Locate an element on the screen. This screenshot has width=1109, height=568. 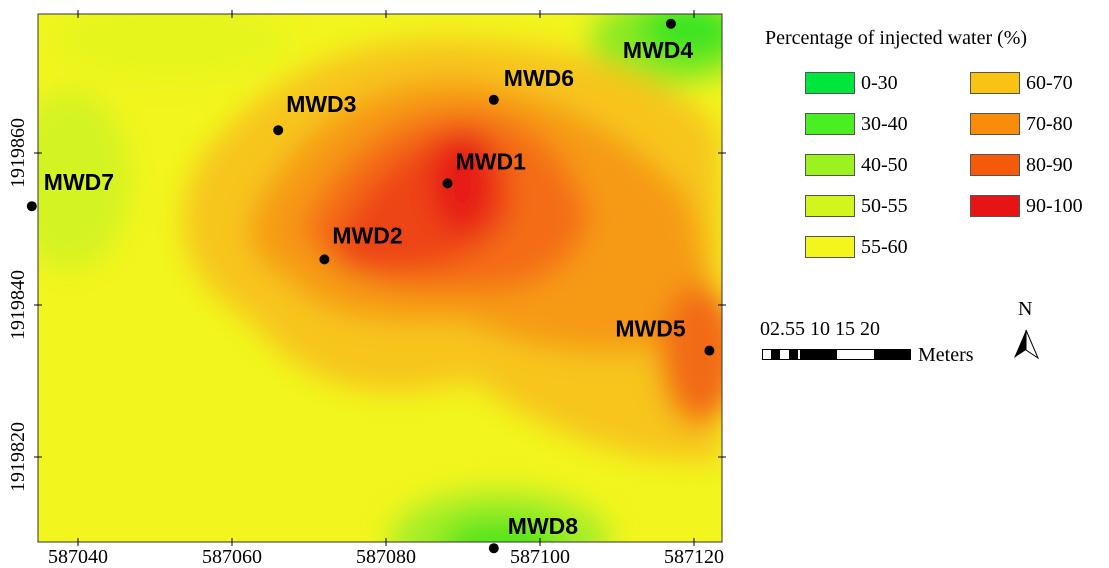
legend-item: 30-40 is located at coordinates (856, 124).